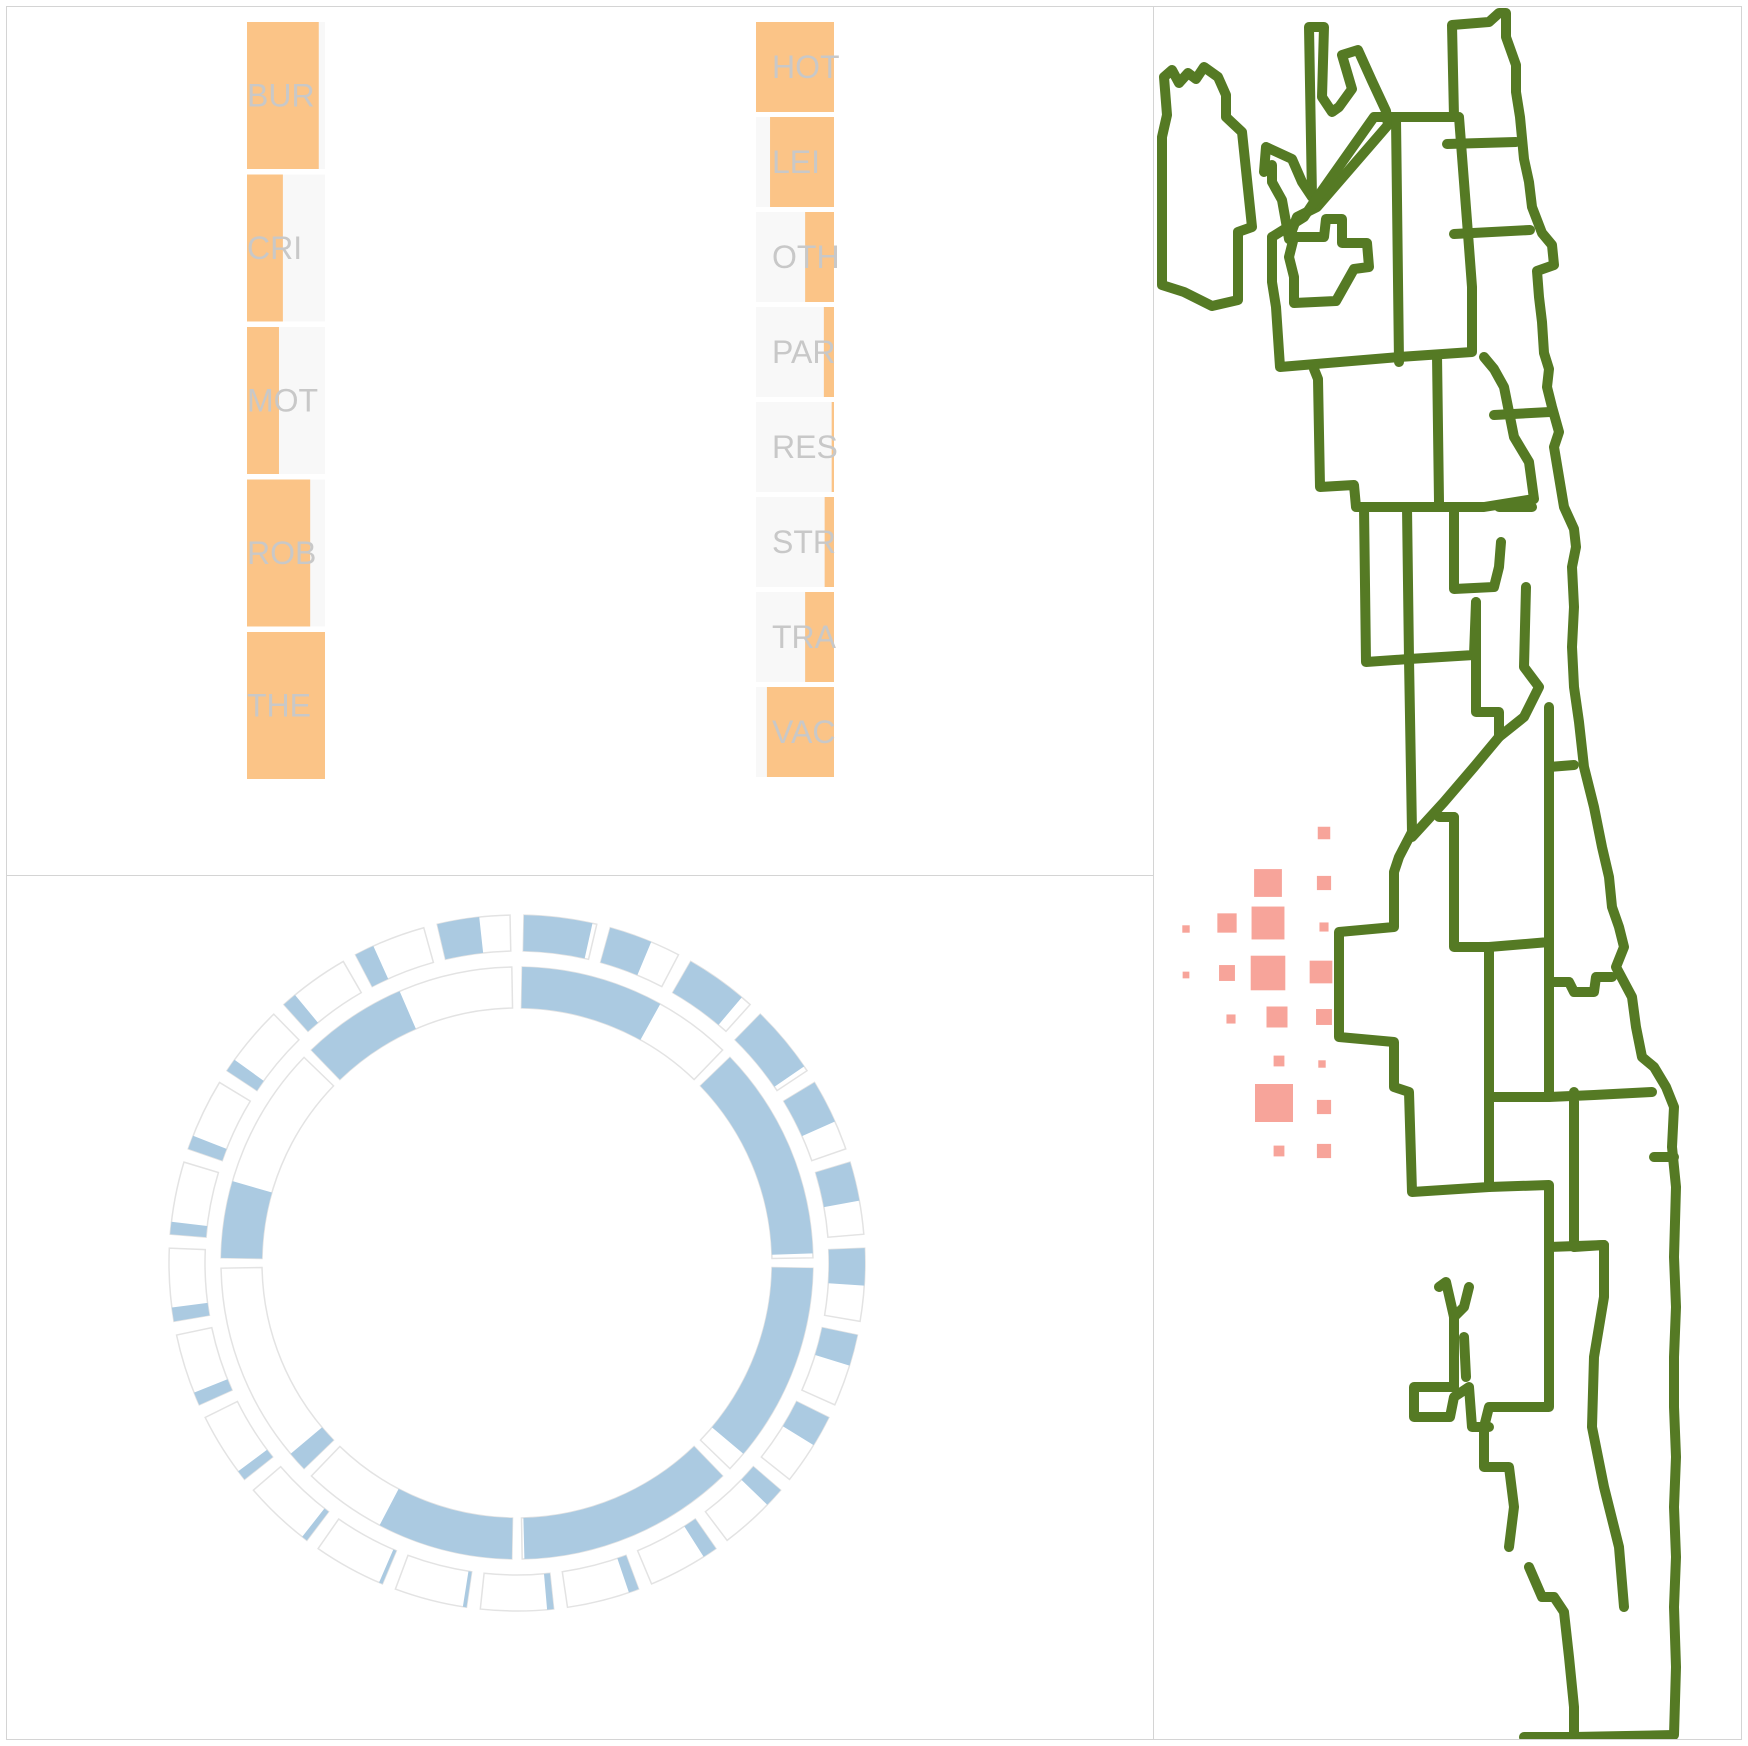  I want to click on bar-label: THE, so click(279, 706).